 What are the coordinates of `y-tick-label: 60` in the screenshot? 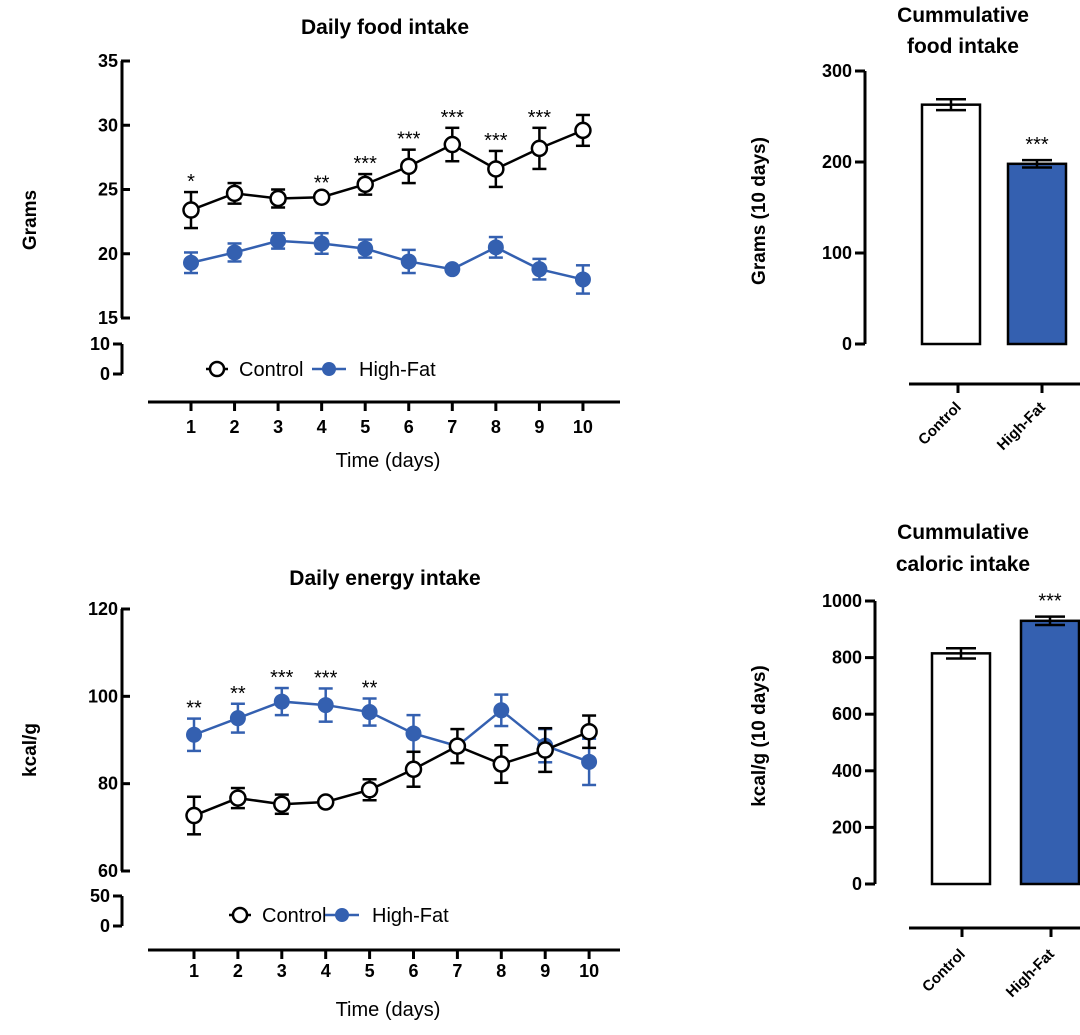 It's located at (108, 871).